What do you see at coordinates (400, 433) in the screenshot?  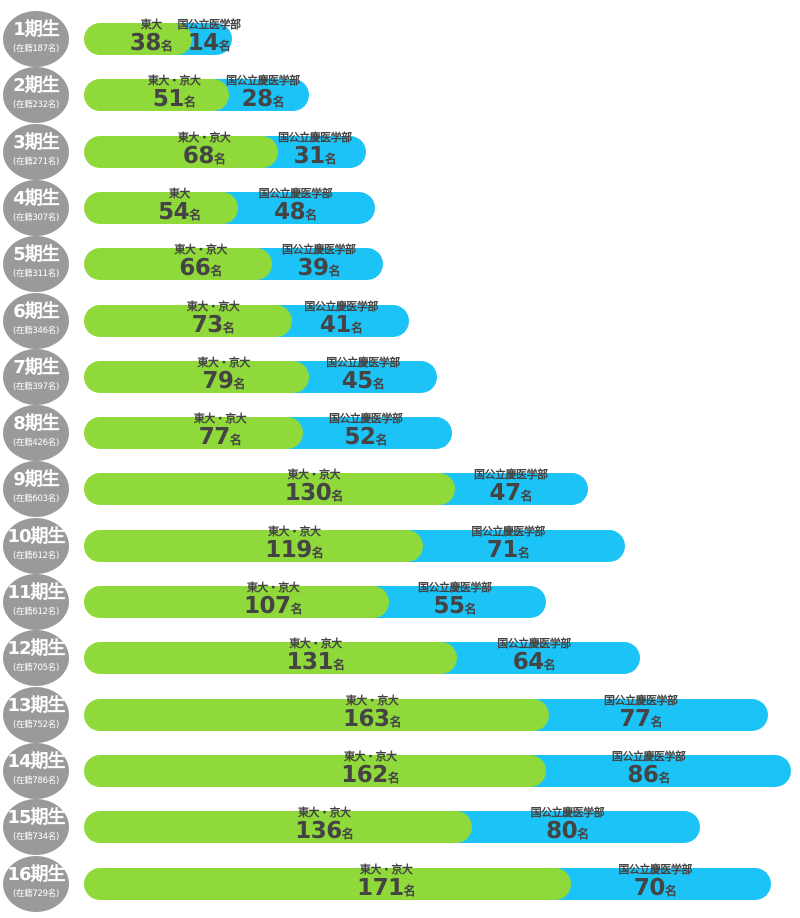 I see `chart-row: 8期生 (在籍426名) 東大・京大 77名 国公立慶医学部 52名` at bounding box center [400, 433].